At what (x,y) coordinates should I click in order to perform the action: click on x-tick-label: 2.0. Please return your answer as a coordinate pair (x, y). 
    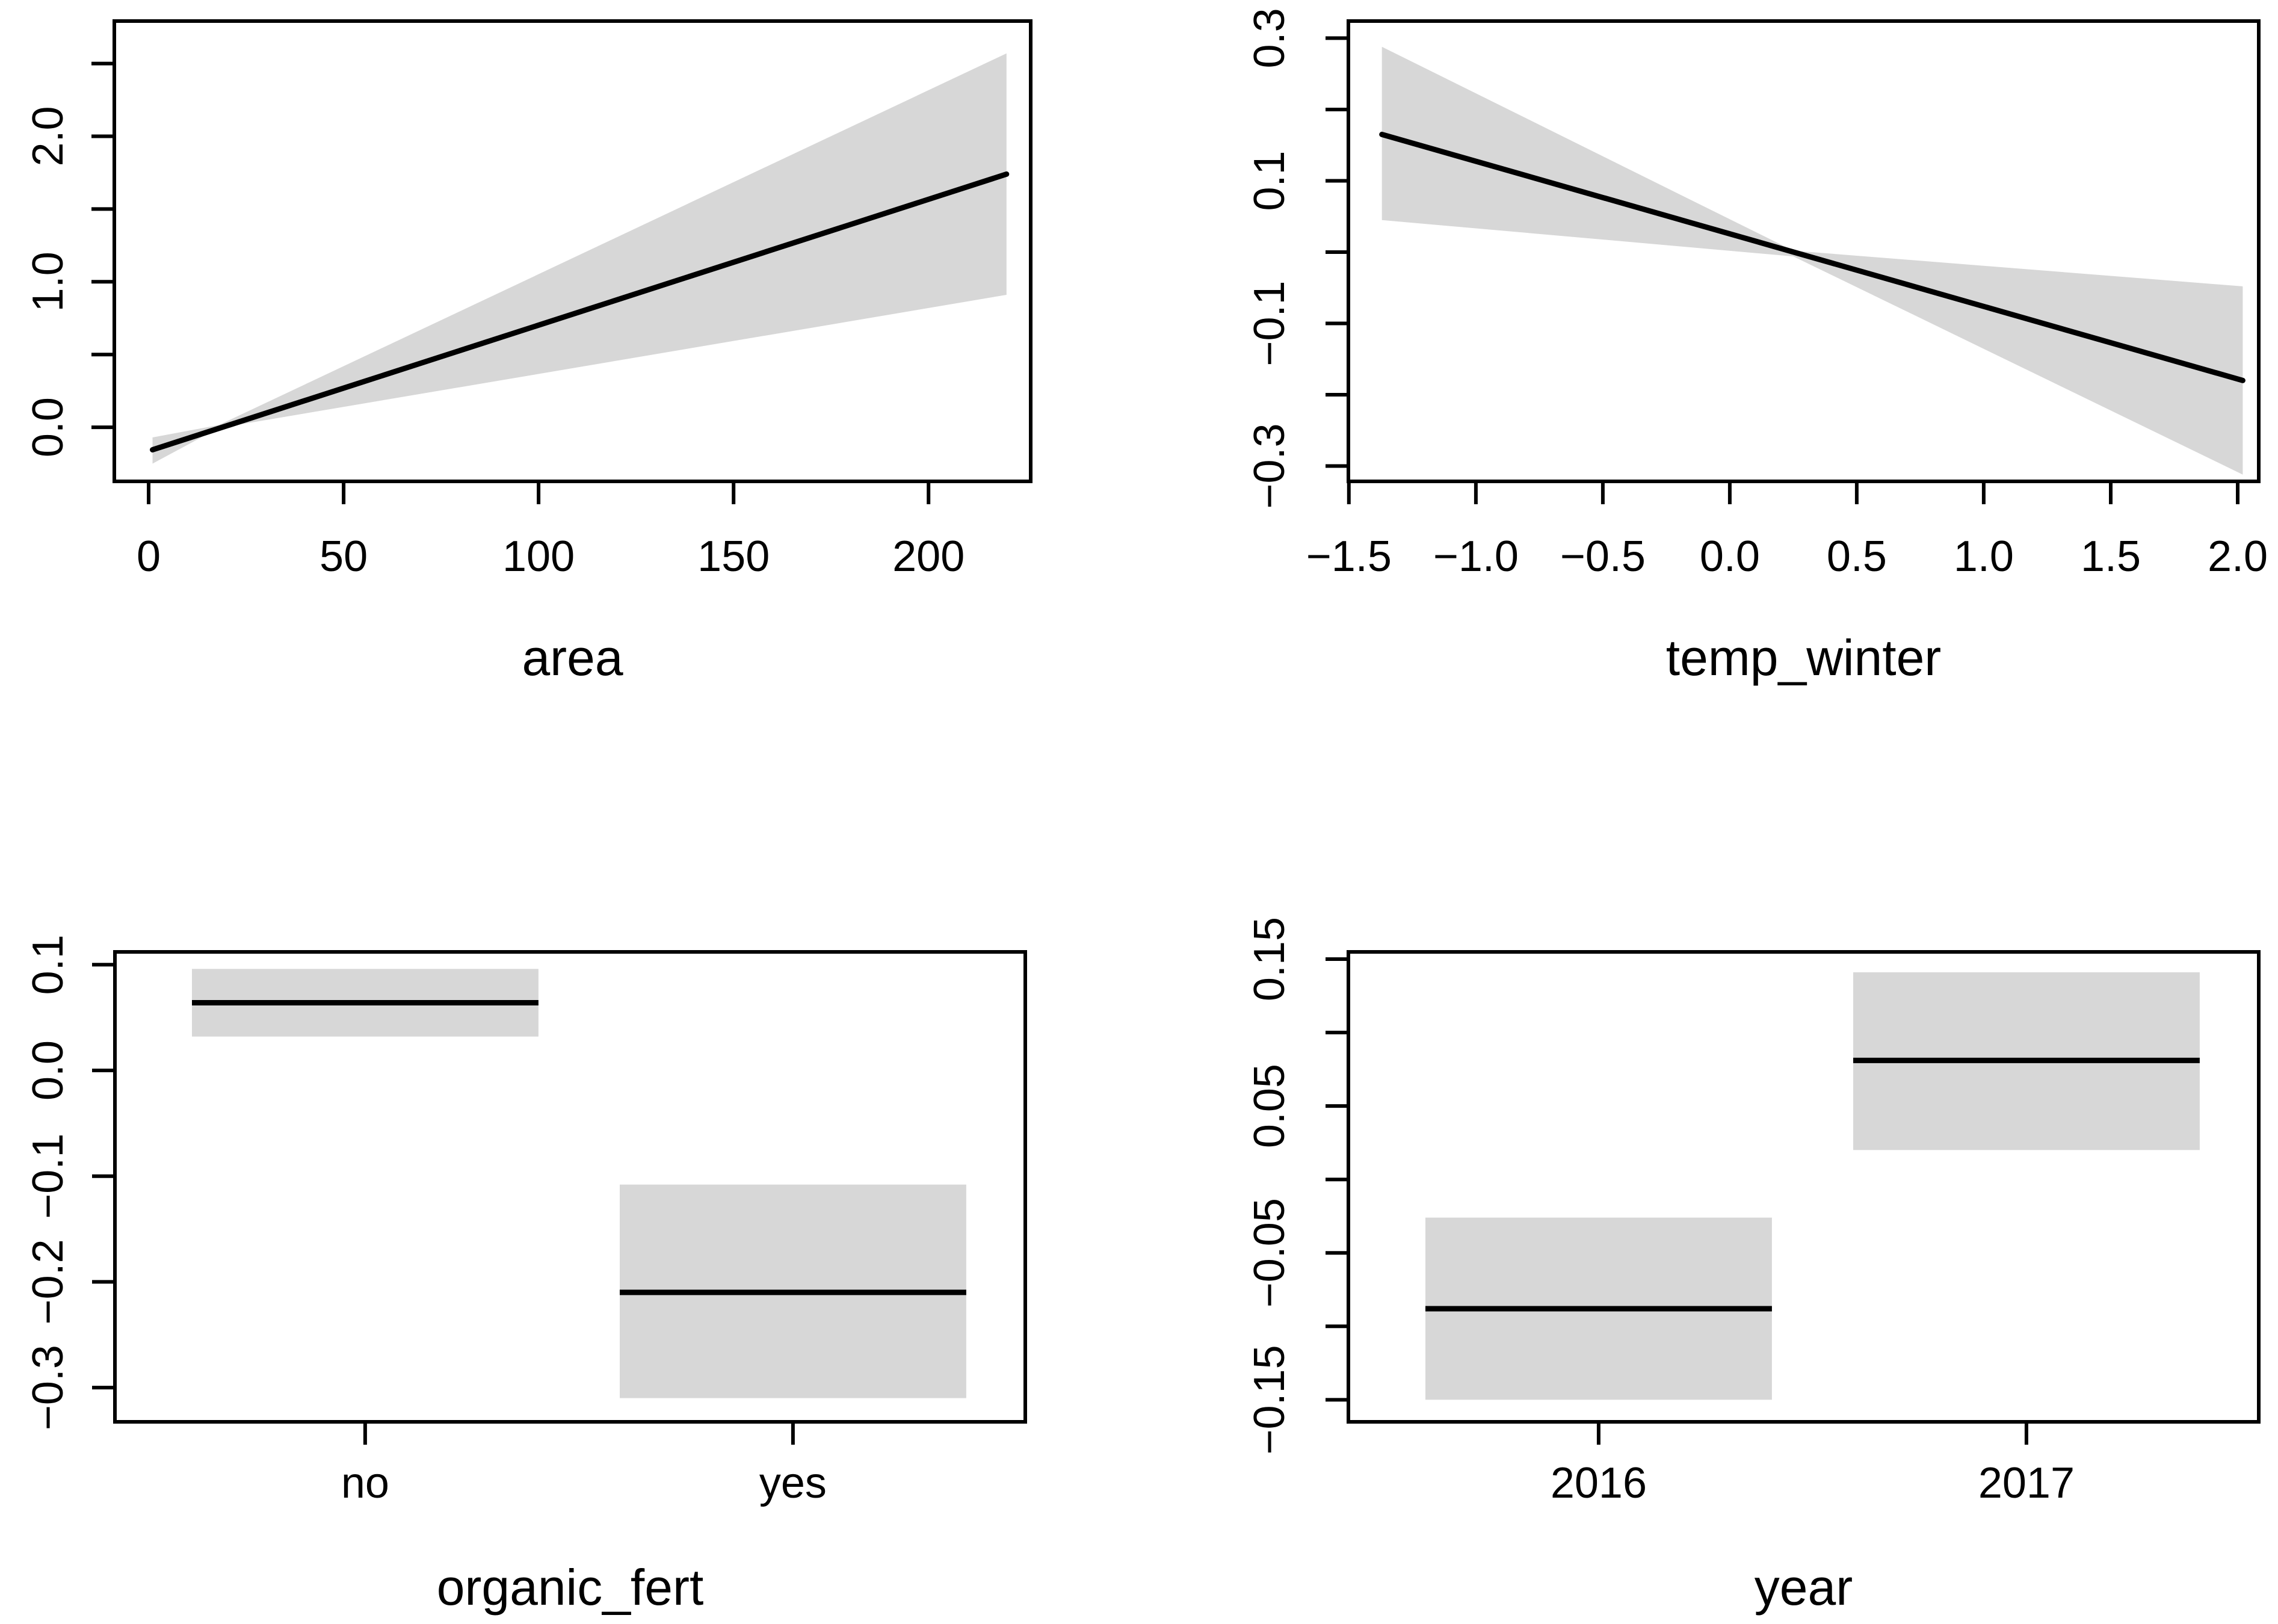
    Looking at the image, I should click on (2238, 557).